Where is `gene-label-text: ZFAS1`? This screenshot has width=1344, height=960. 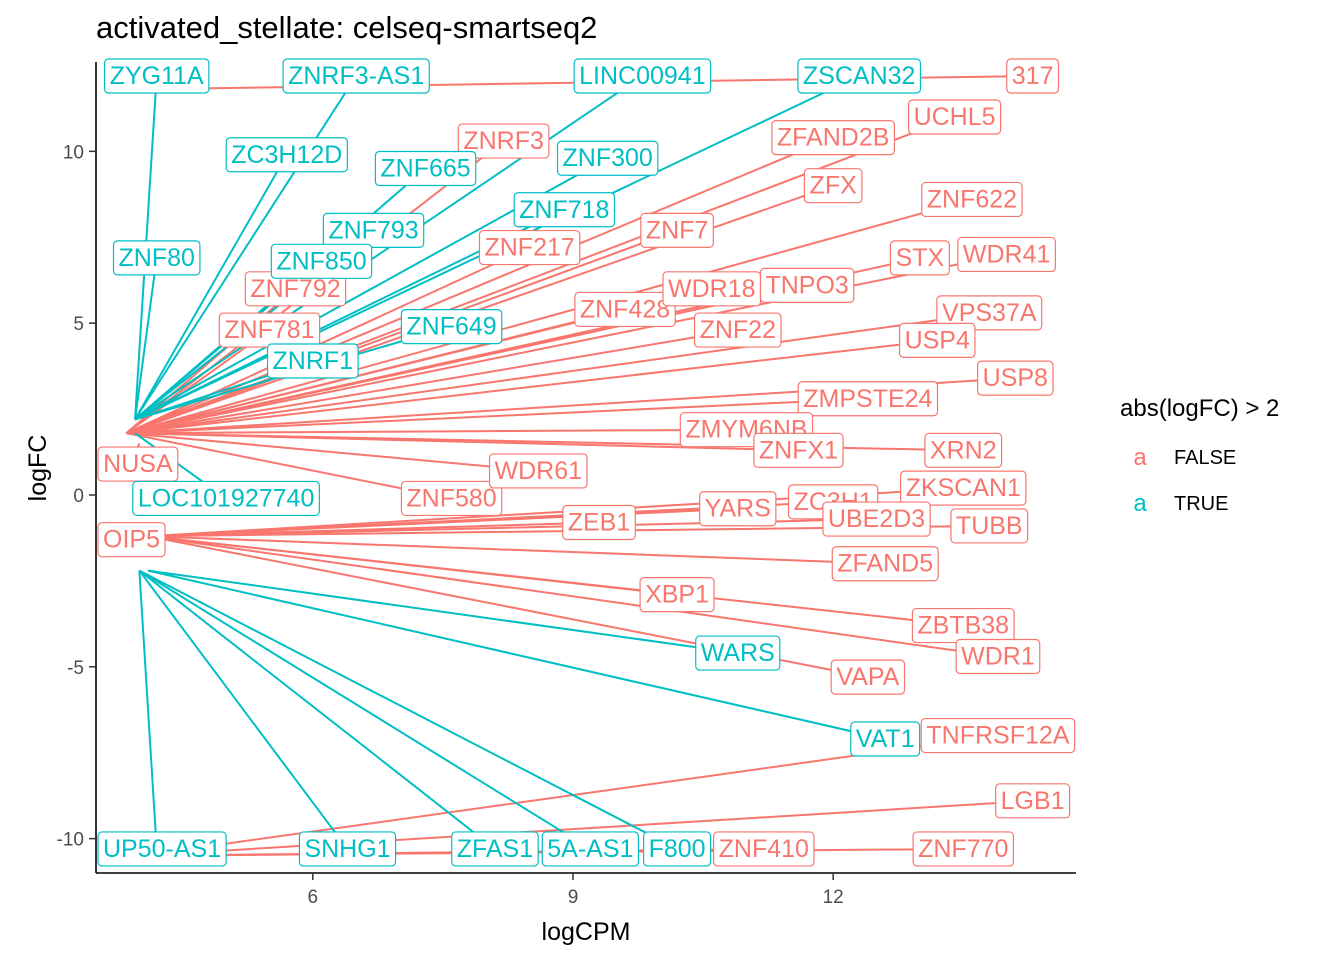
gene-label-text: ZFAS1 is located at coordinates (495, 849).